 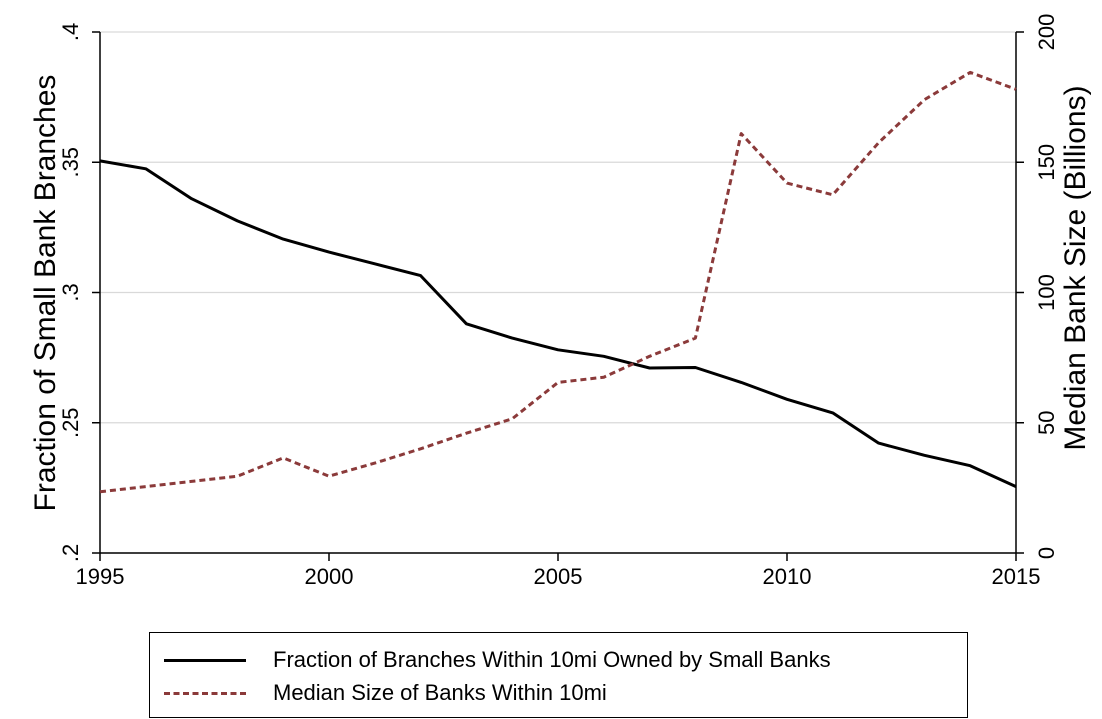 I want to click on y-tick-label-left-2: .3, so click(x=70, y=292).